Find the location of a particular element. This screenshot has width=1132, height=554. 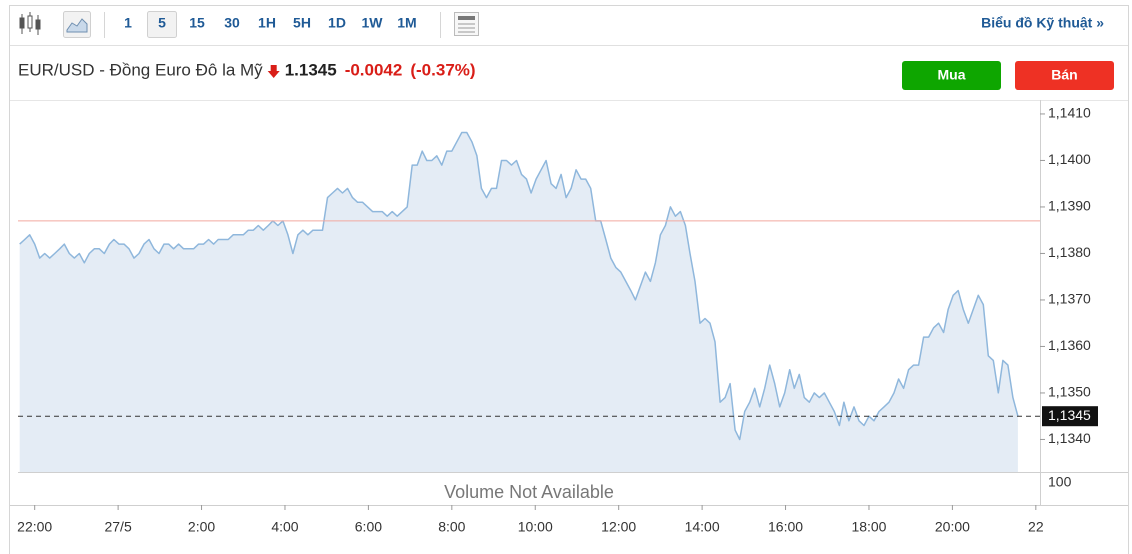

instrument-name: EUR/USD - Đồng Euro Đô la Mỹ is located at coordinates (140, 69).